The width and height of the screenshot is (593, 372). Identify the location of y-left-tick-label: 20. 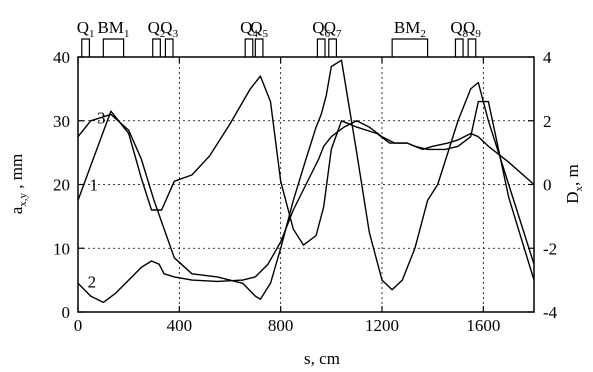
(61, 185).